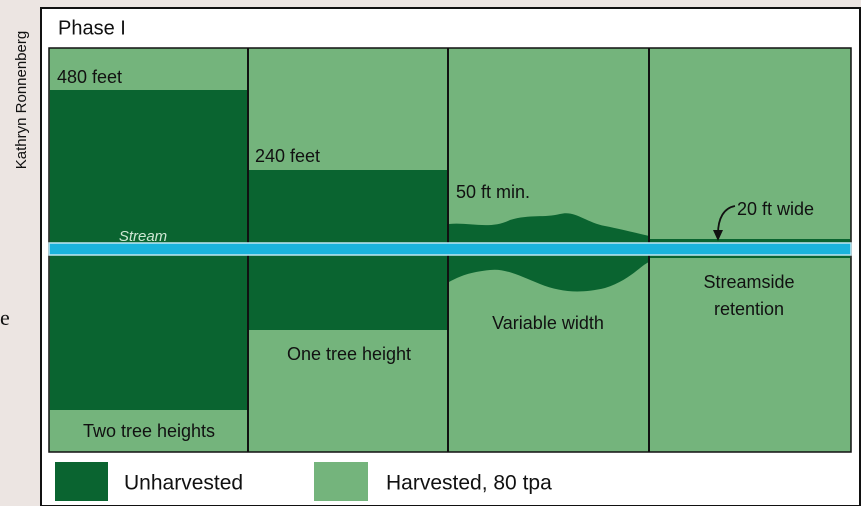 The width and height of the screenshot is (861, 506). What do you see at coordinates (349, 354) in the screenshot?
I see `panel-label: One tree height` at bounding box center [349, 354].